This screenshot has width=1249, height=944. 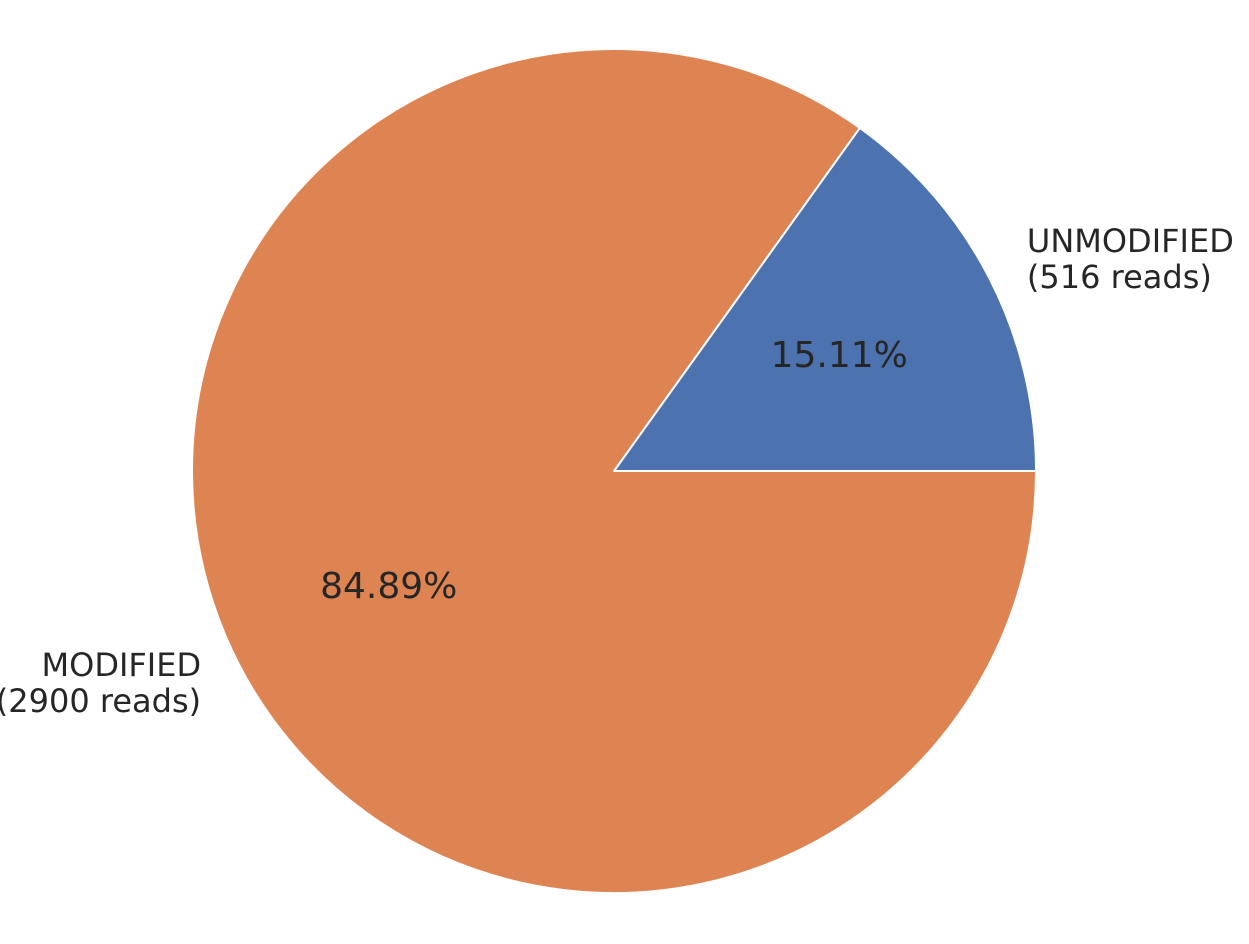 What do you see at coordinates (1119, 277) in the screenshot?
I see `category-label-line-0-1: (516 reads)` at bounding box center [1119, 277].